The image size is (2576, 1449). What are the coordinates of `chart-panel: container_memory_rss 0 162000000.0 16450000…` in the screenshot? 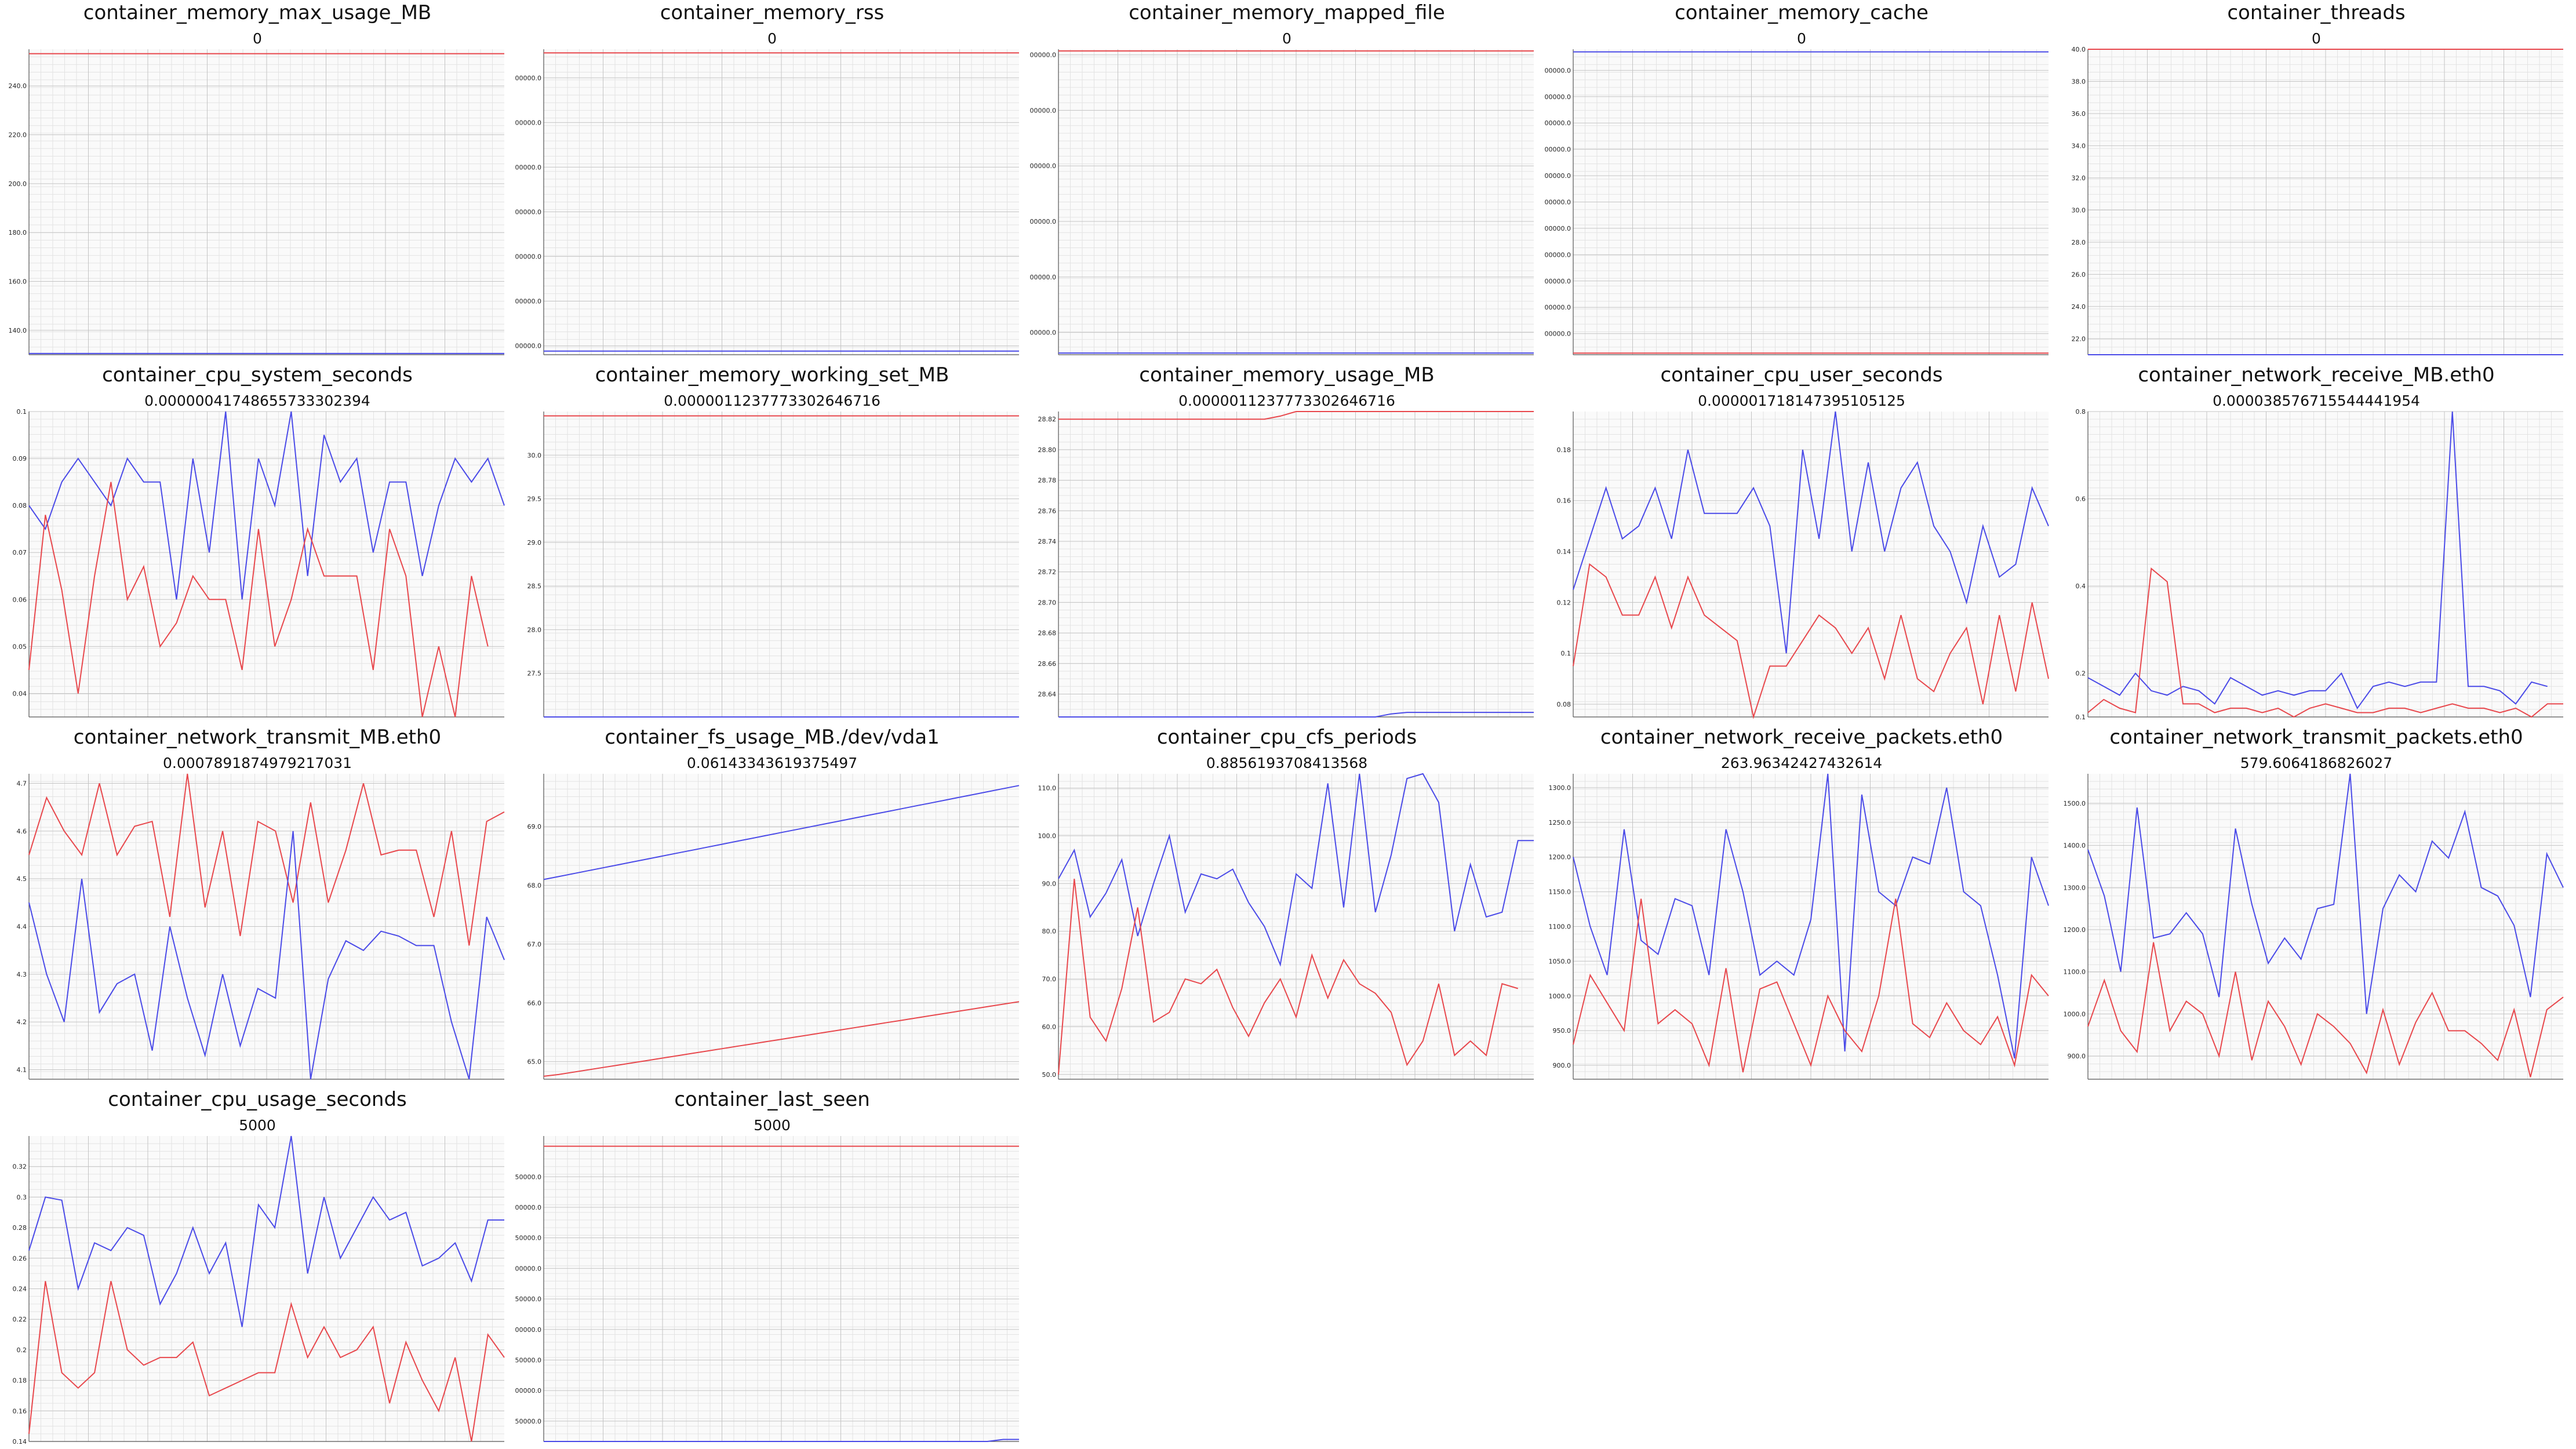 It's located at (772, 181).